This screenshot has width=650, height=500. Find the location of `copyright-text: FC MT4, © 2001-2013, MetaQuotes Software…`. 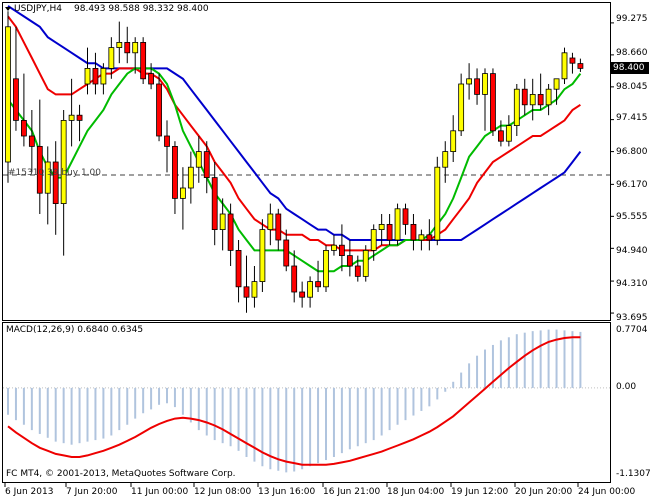

copyright-text: FC MT4, © 2001-2013, MetaQuotes Software… is located at coordinates (121, 474).